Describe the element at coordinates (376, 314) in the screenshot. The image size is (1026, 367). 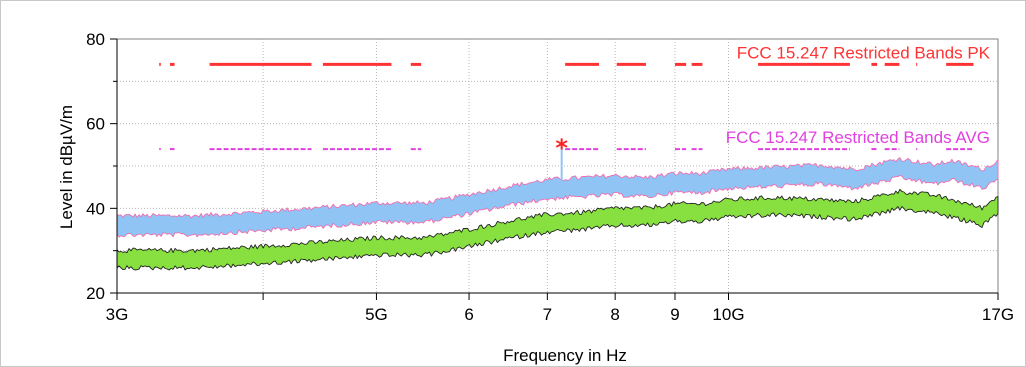
I see `x-tick-label: 5G` at that location.